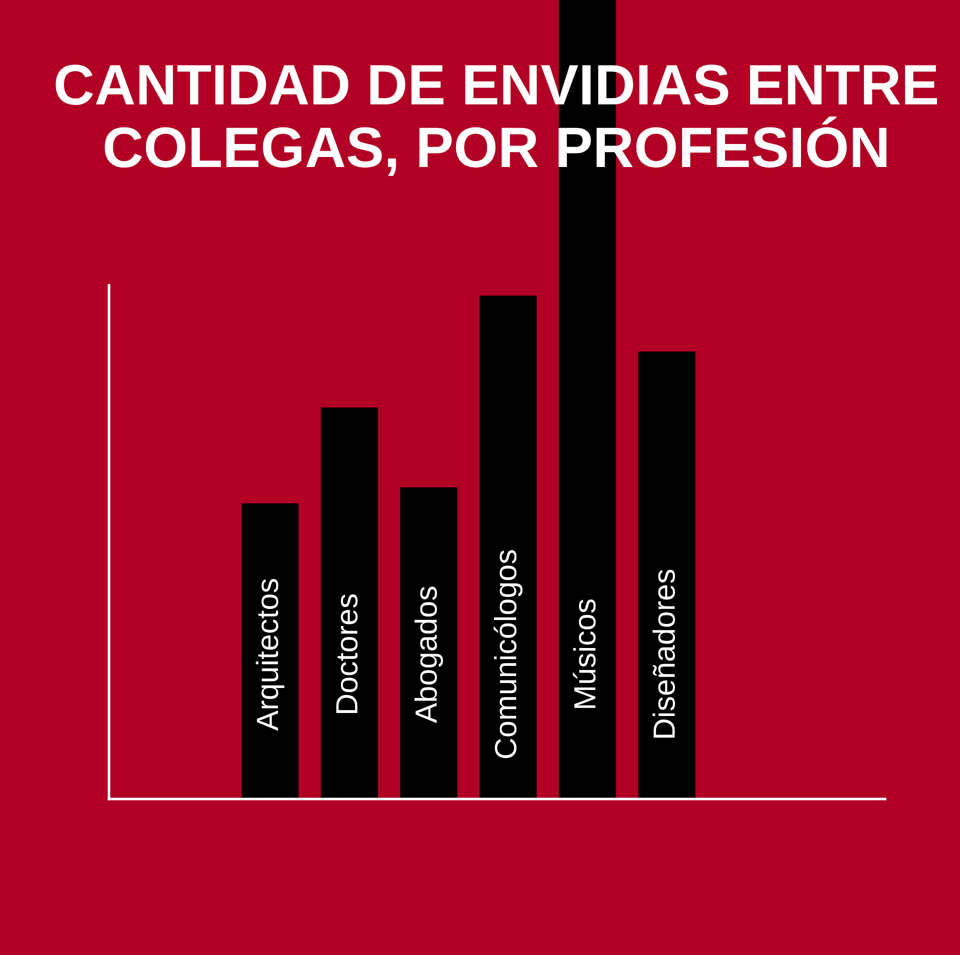  What do you see at coordinates (429, 655) in the screenshot?
I see `x-tick-label: Abogados` at bounding box center [429, 655].